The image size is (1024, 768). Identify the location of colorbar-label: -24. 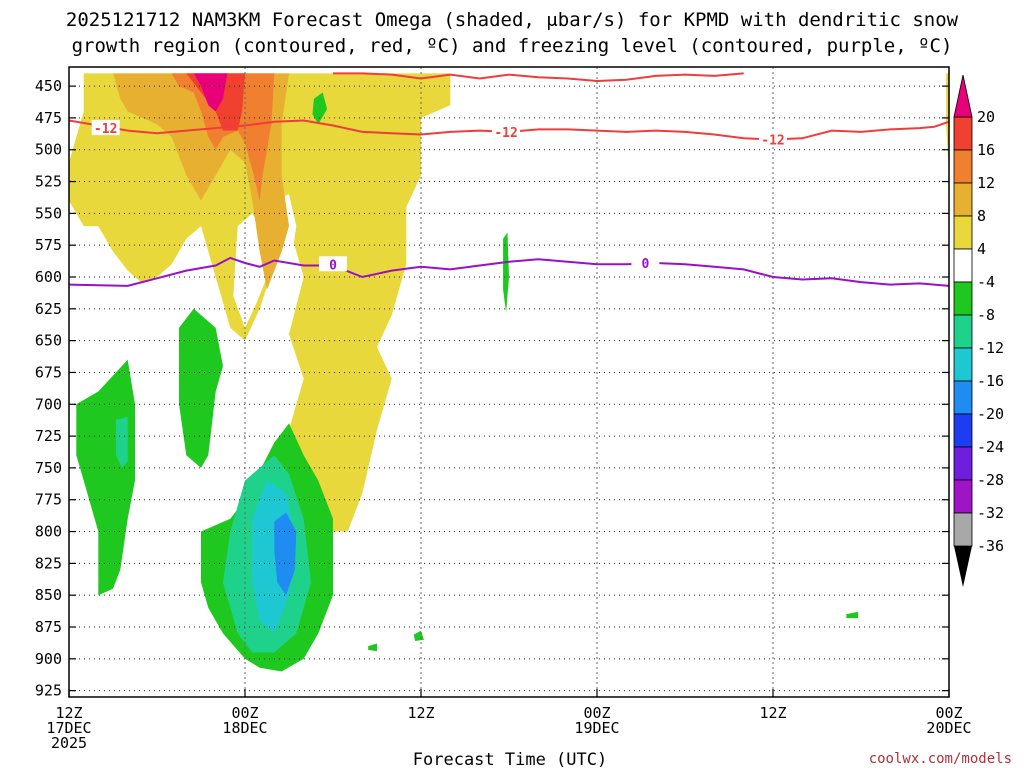
(990, 447).